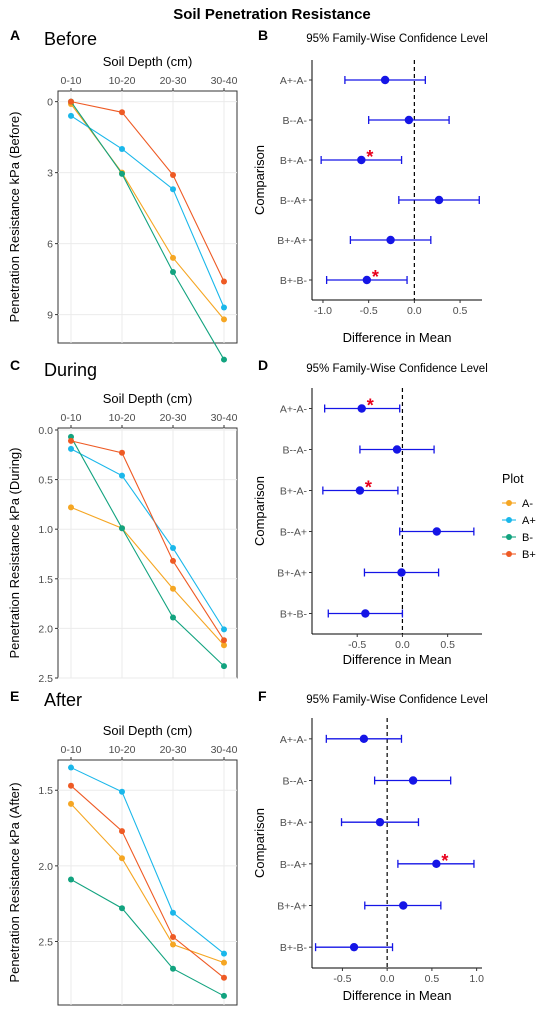 The height and width of the screenshot is (1013, 550). I want to click on x-tick-label: 20-30, so click(173, 81).